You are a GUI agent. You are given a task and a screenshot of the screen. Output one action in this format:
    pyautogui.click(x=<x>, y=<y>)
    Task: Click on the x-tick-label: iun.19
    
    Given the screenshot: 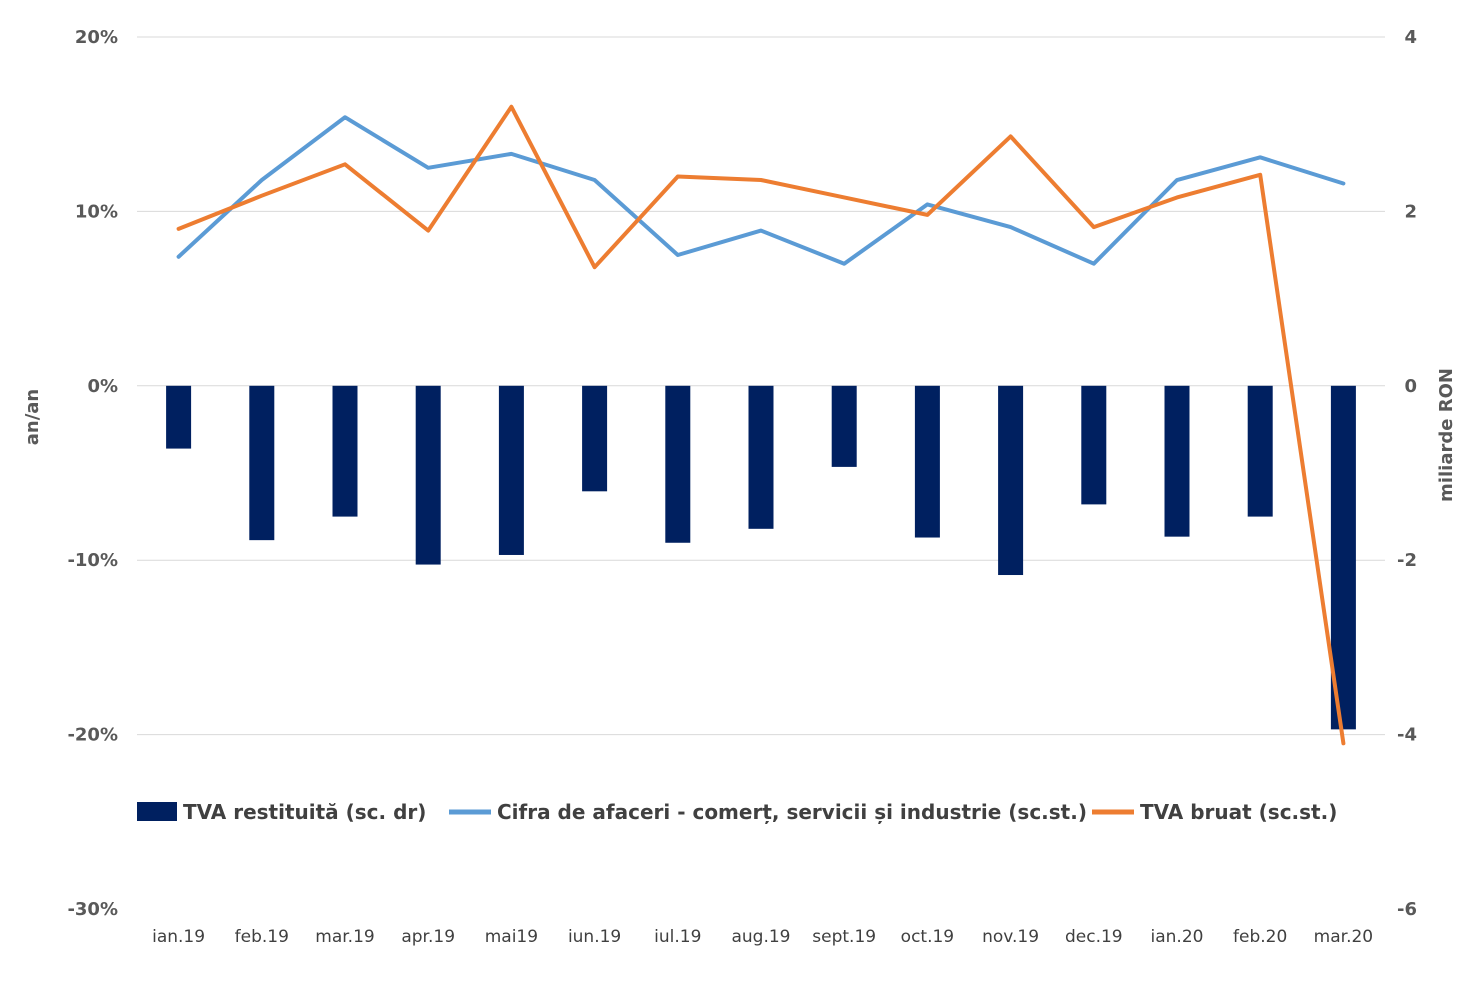 What is the action you would take?
    pyautogui.click(x=594, y=937)
    